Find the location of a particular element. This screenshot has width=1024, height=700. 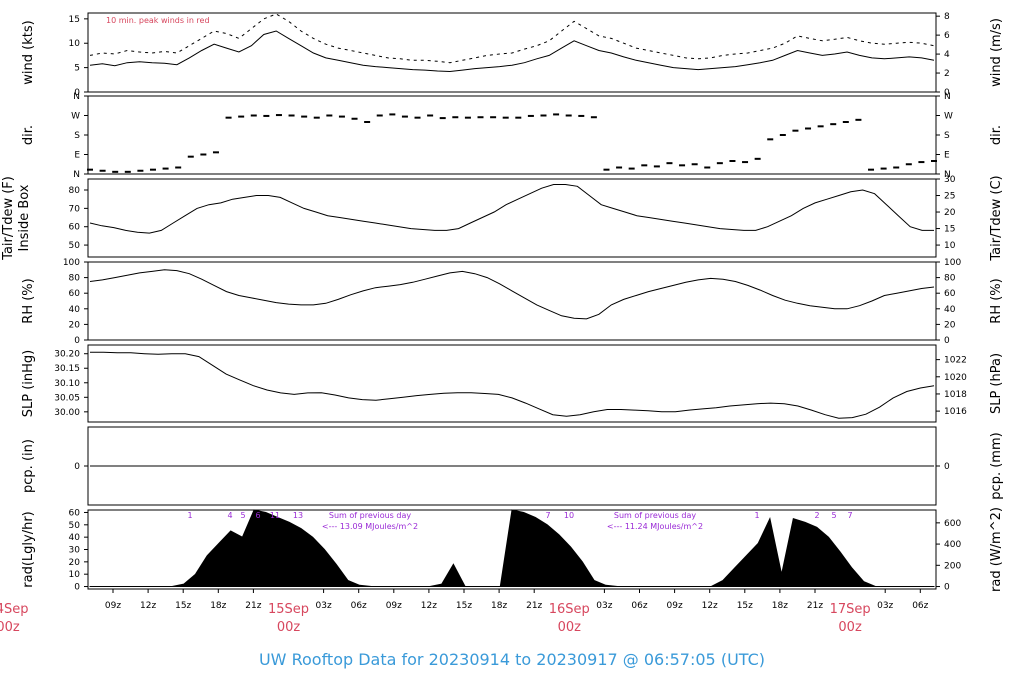

ytick-label-left: 20 is located at coordinates (75, 325).